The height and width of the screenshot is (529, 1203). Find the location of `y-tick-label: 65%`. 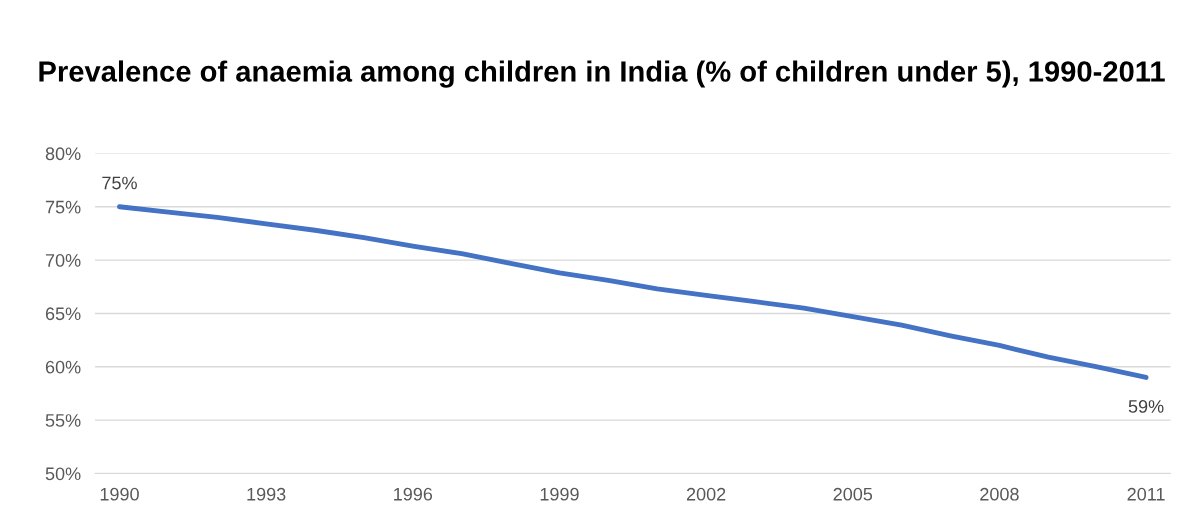

y-tick-label: 65% is located at coordinates (63, 314).